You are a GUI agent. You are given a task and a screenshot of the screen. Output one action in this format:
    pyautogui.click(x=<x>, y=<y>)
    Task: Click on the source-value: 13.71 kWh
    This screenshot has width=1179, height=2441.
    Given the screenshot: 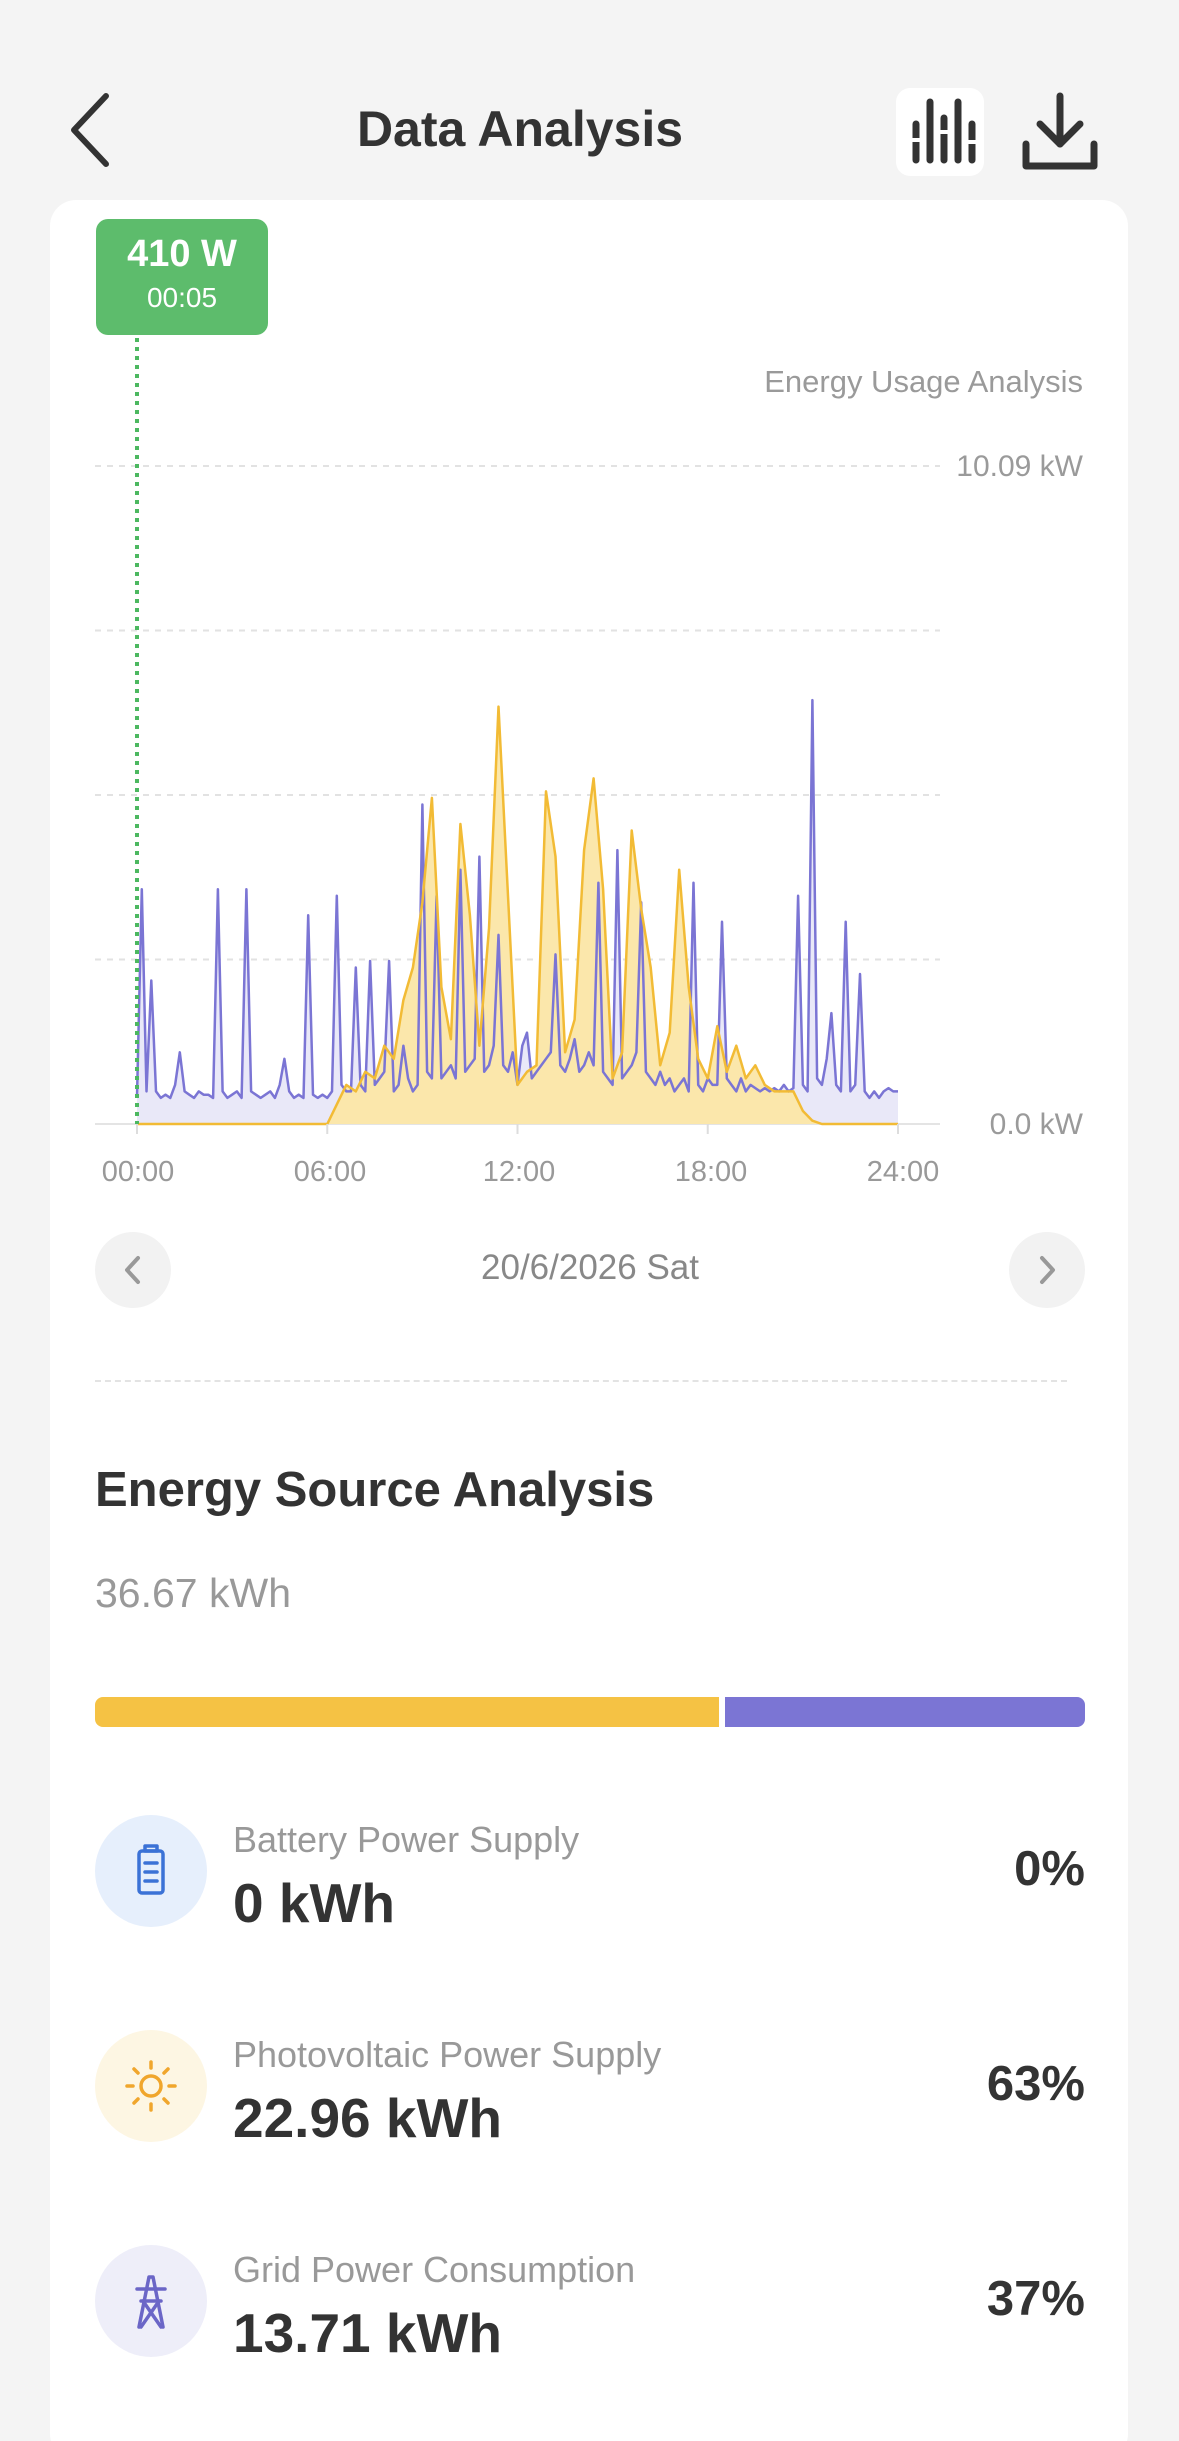 What is the action you would take?
    pyautogui.click(x=368, y=2333)
    